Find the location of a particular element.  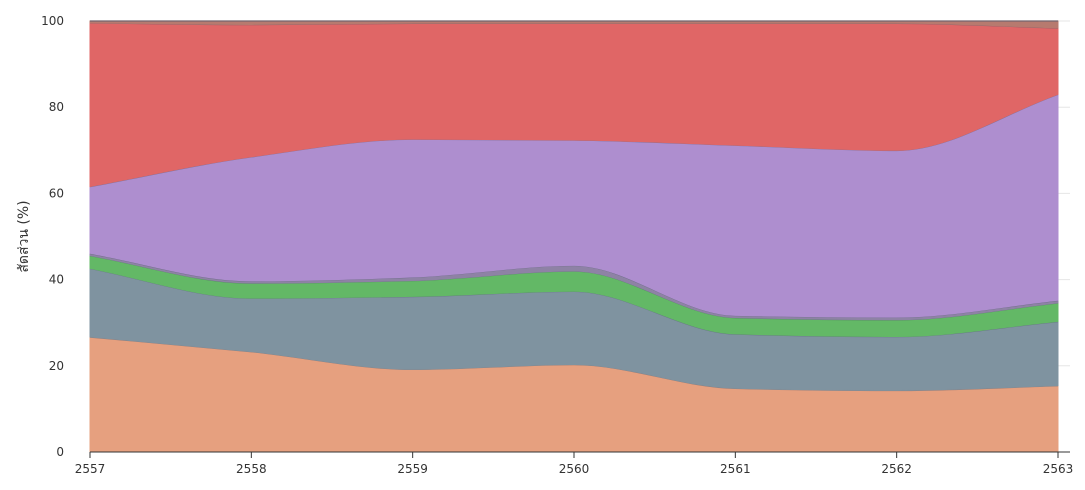

y-tick-label: 100 is located at coordinates (52, 21).